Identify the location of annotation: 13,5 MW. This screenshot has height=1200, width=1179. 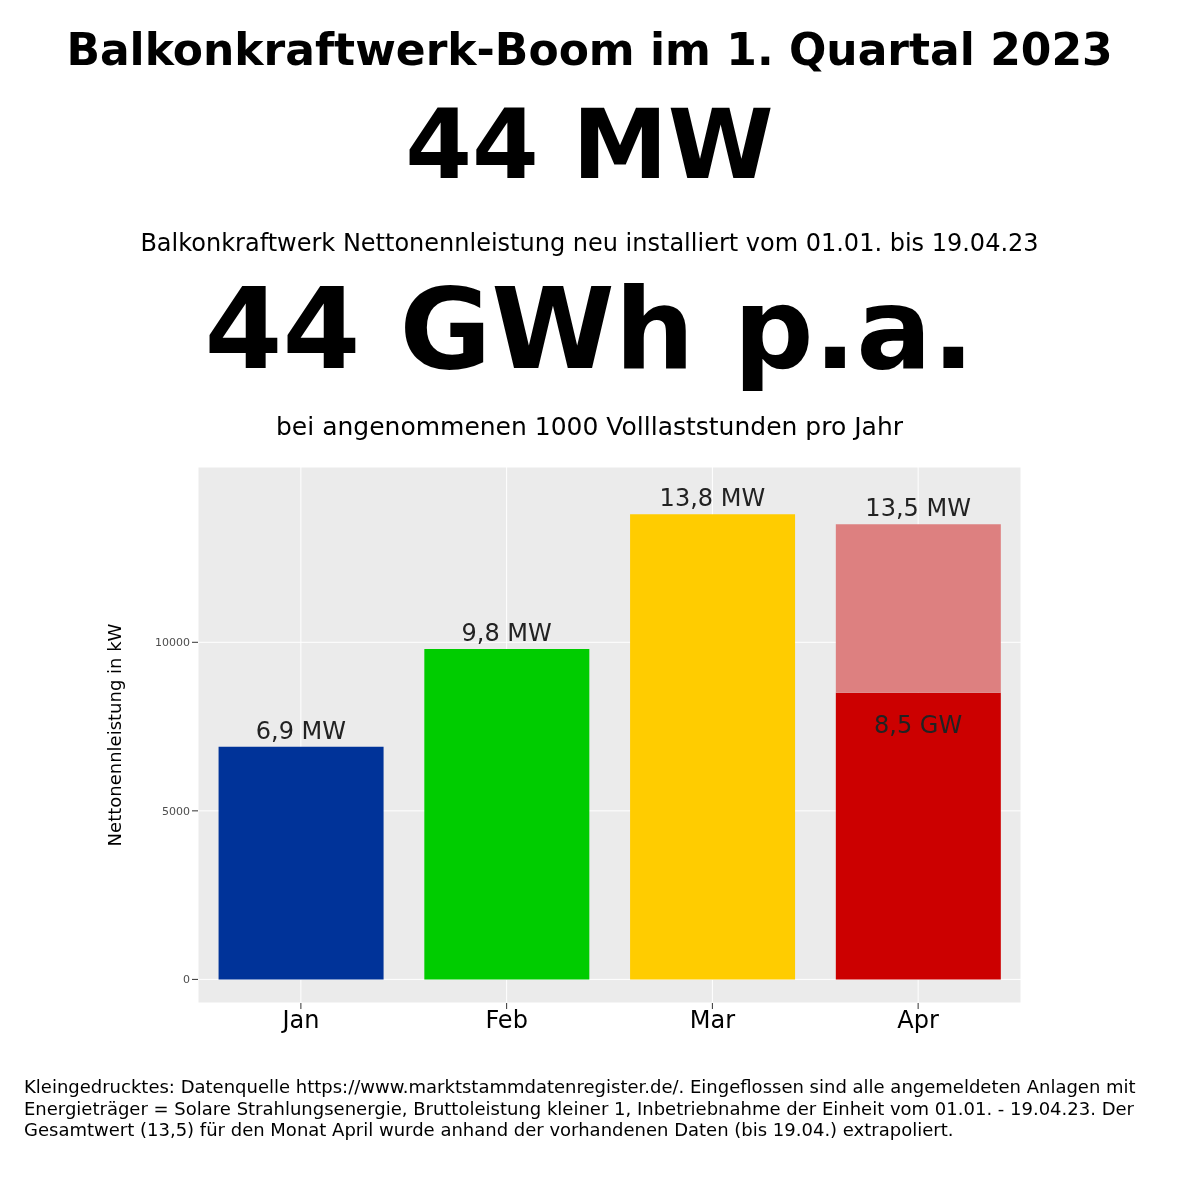
(918, 508).